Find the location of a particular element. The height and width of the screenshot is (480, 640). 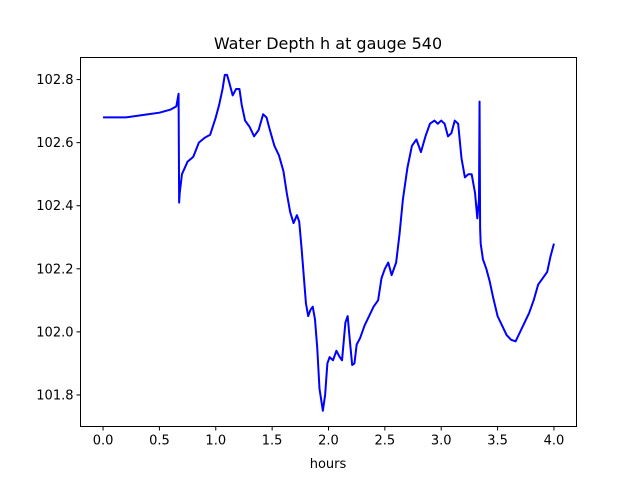

x-axis-label: hours is located at coordinates (328, 464).